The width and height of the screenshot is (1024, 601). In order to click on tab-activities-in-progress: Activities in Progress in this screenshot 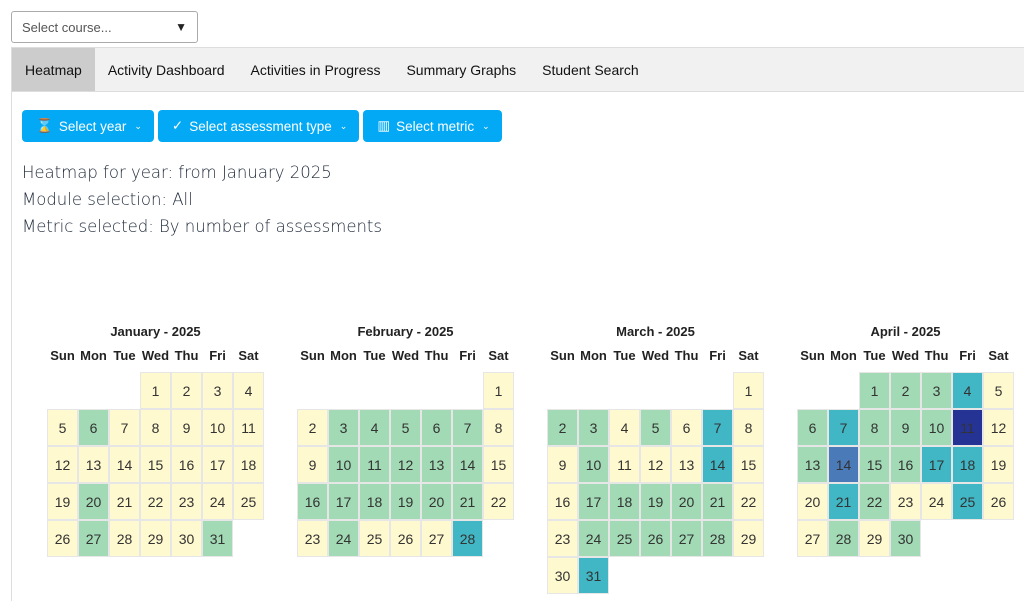, I will do `click(315, 69)`.